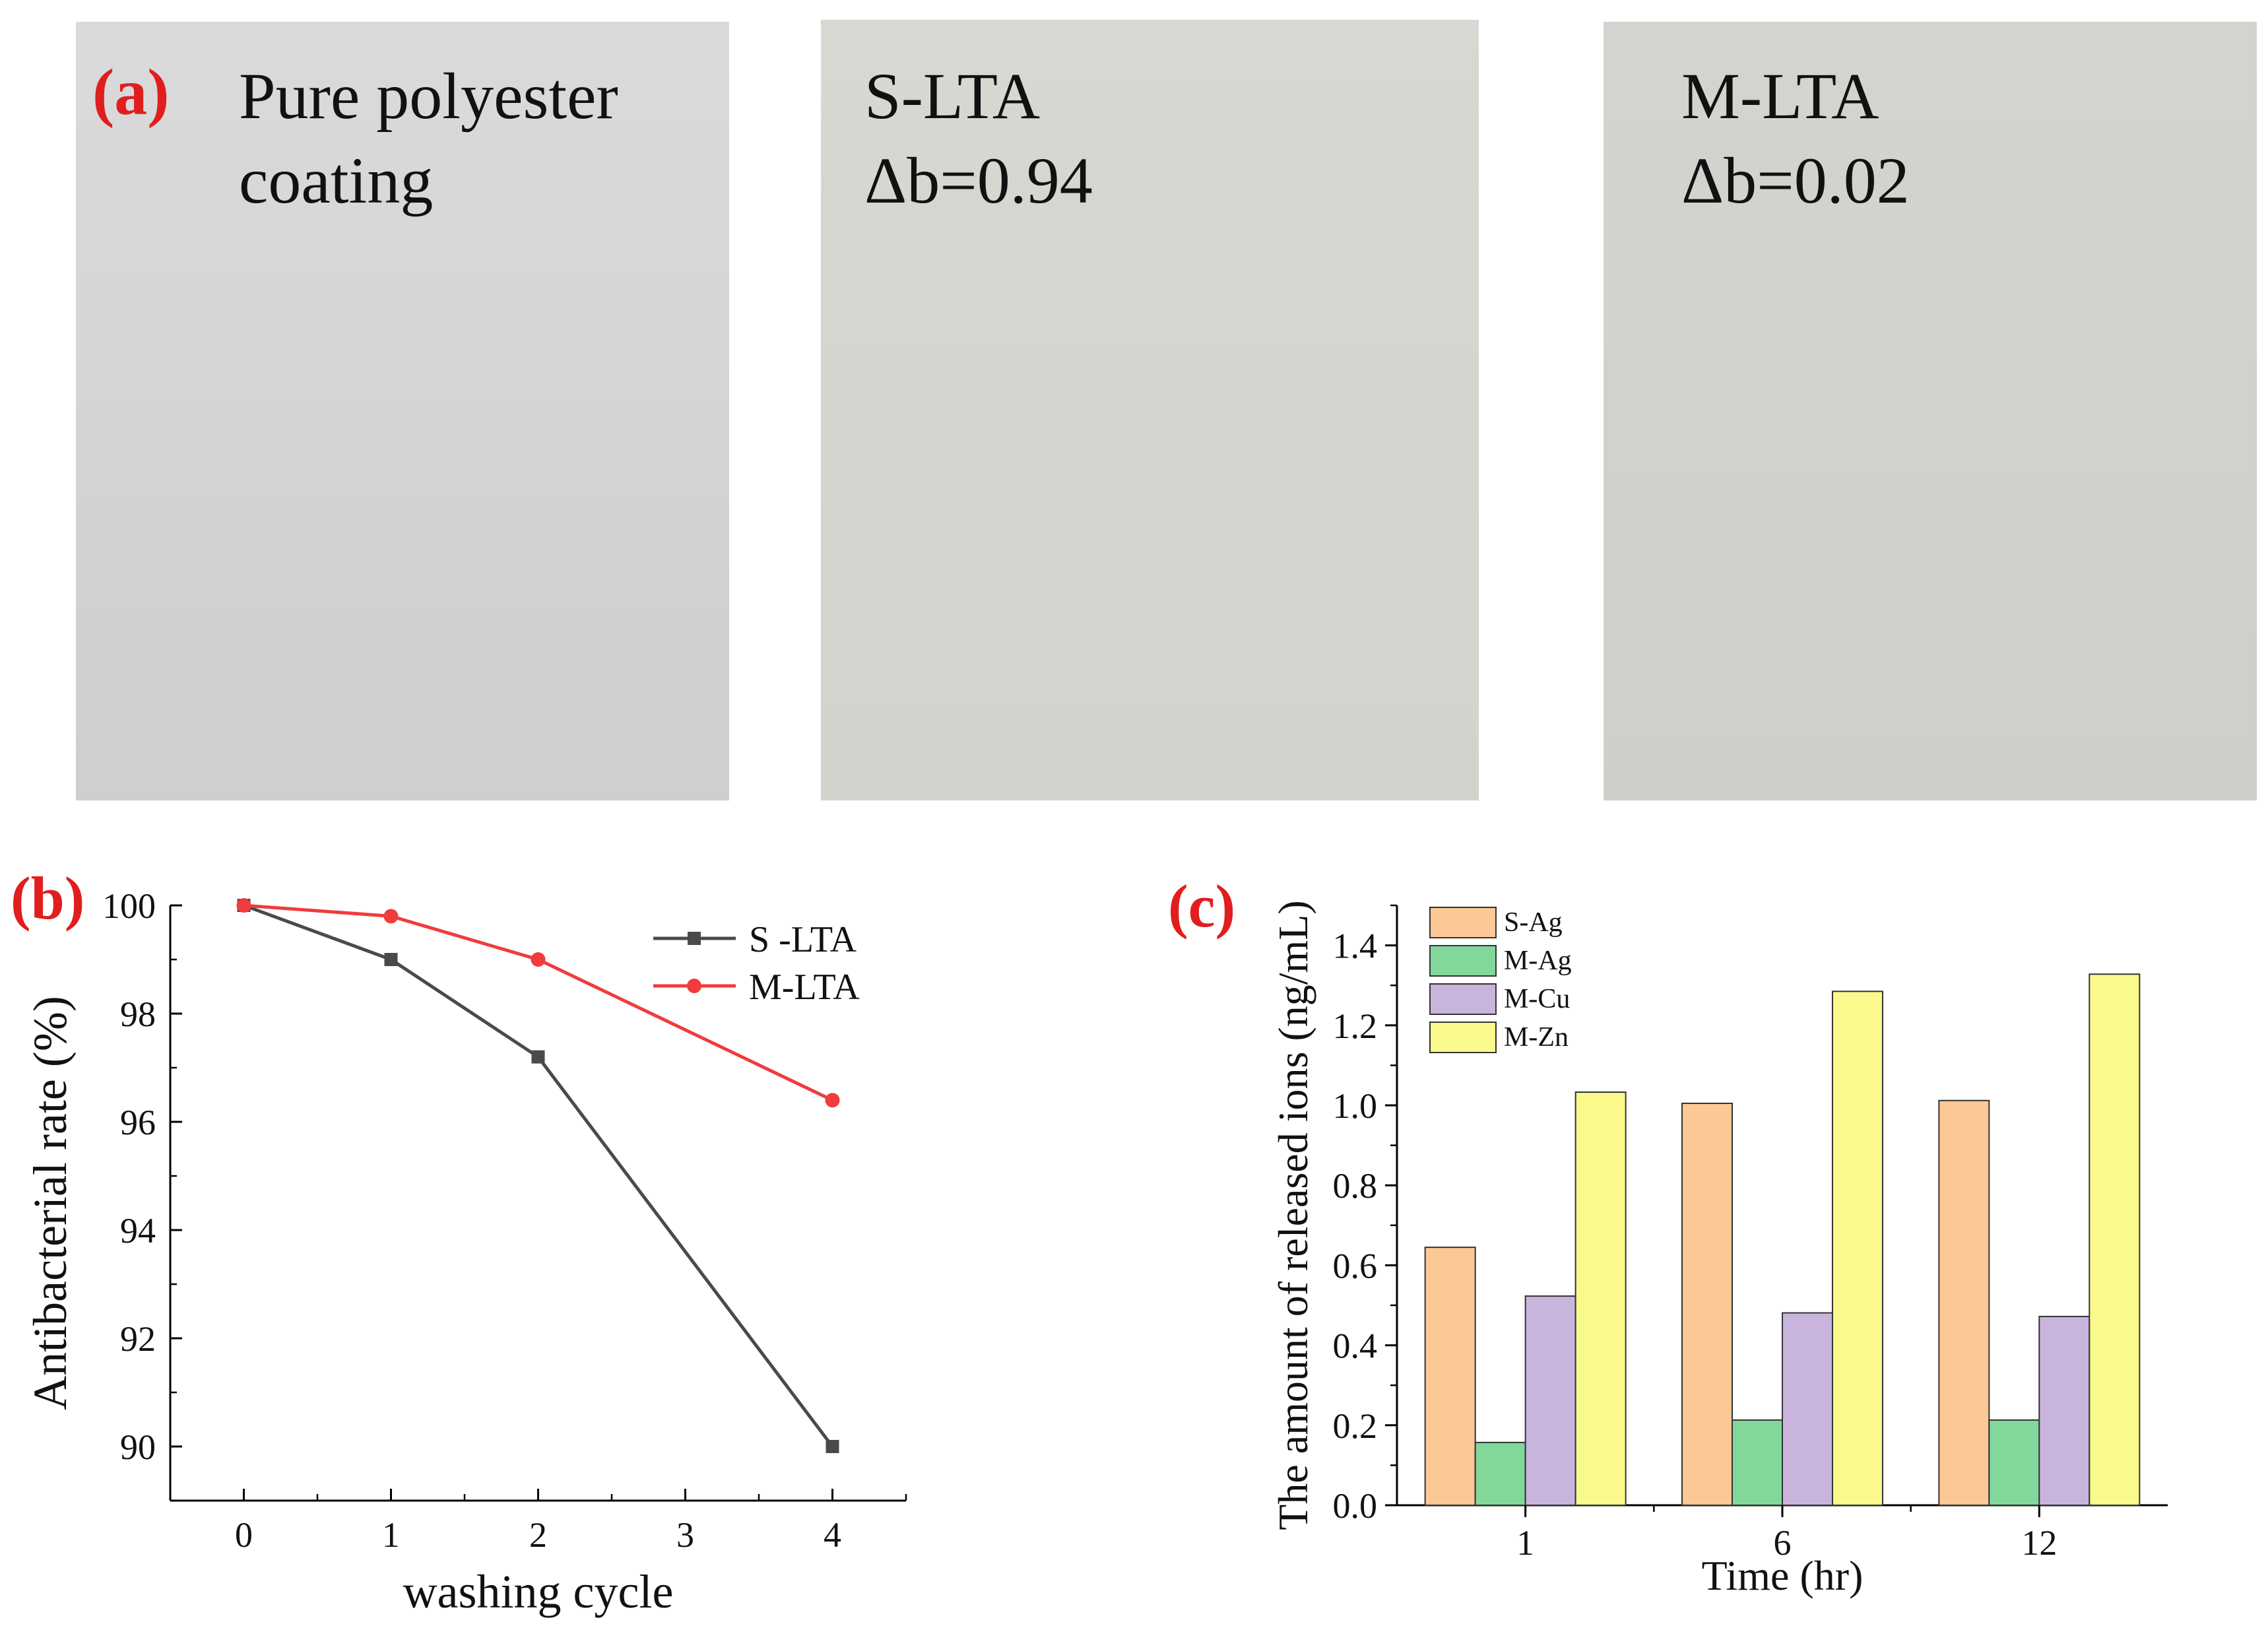 The image size is (2268, 1626). I want to click on y-tick-label: 0.2, so click(1355, 1426).